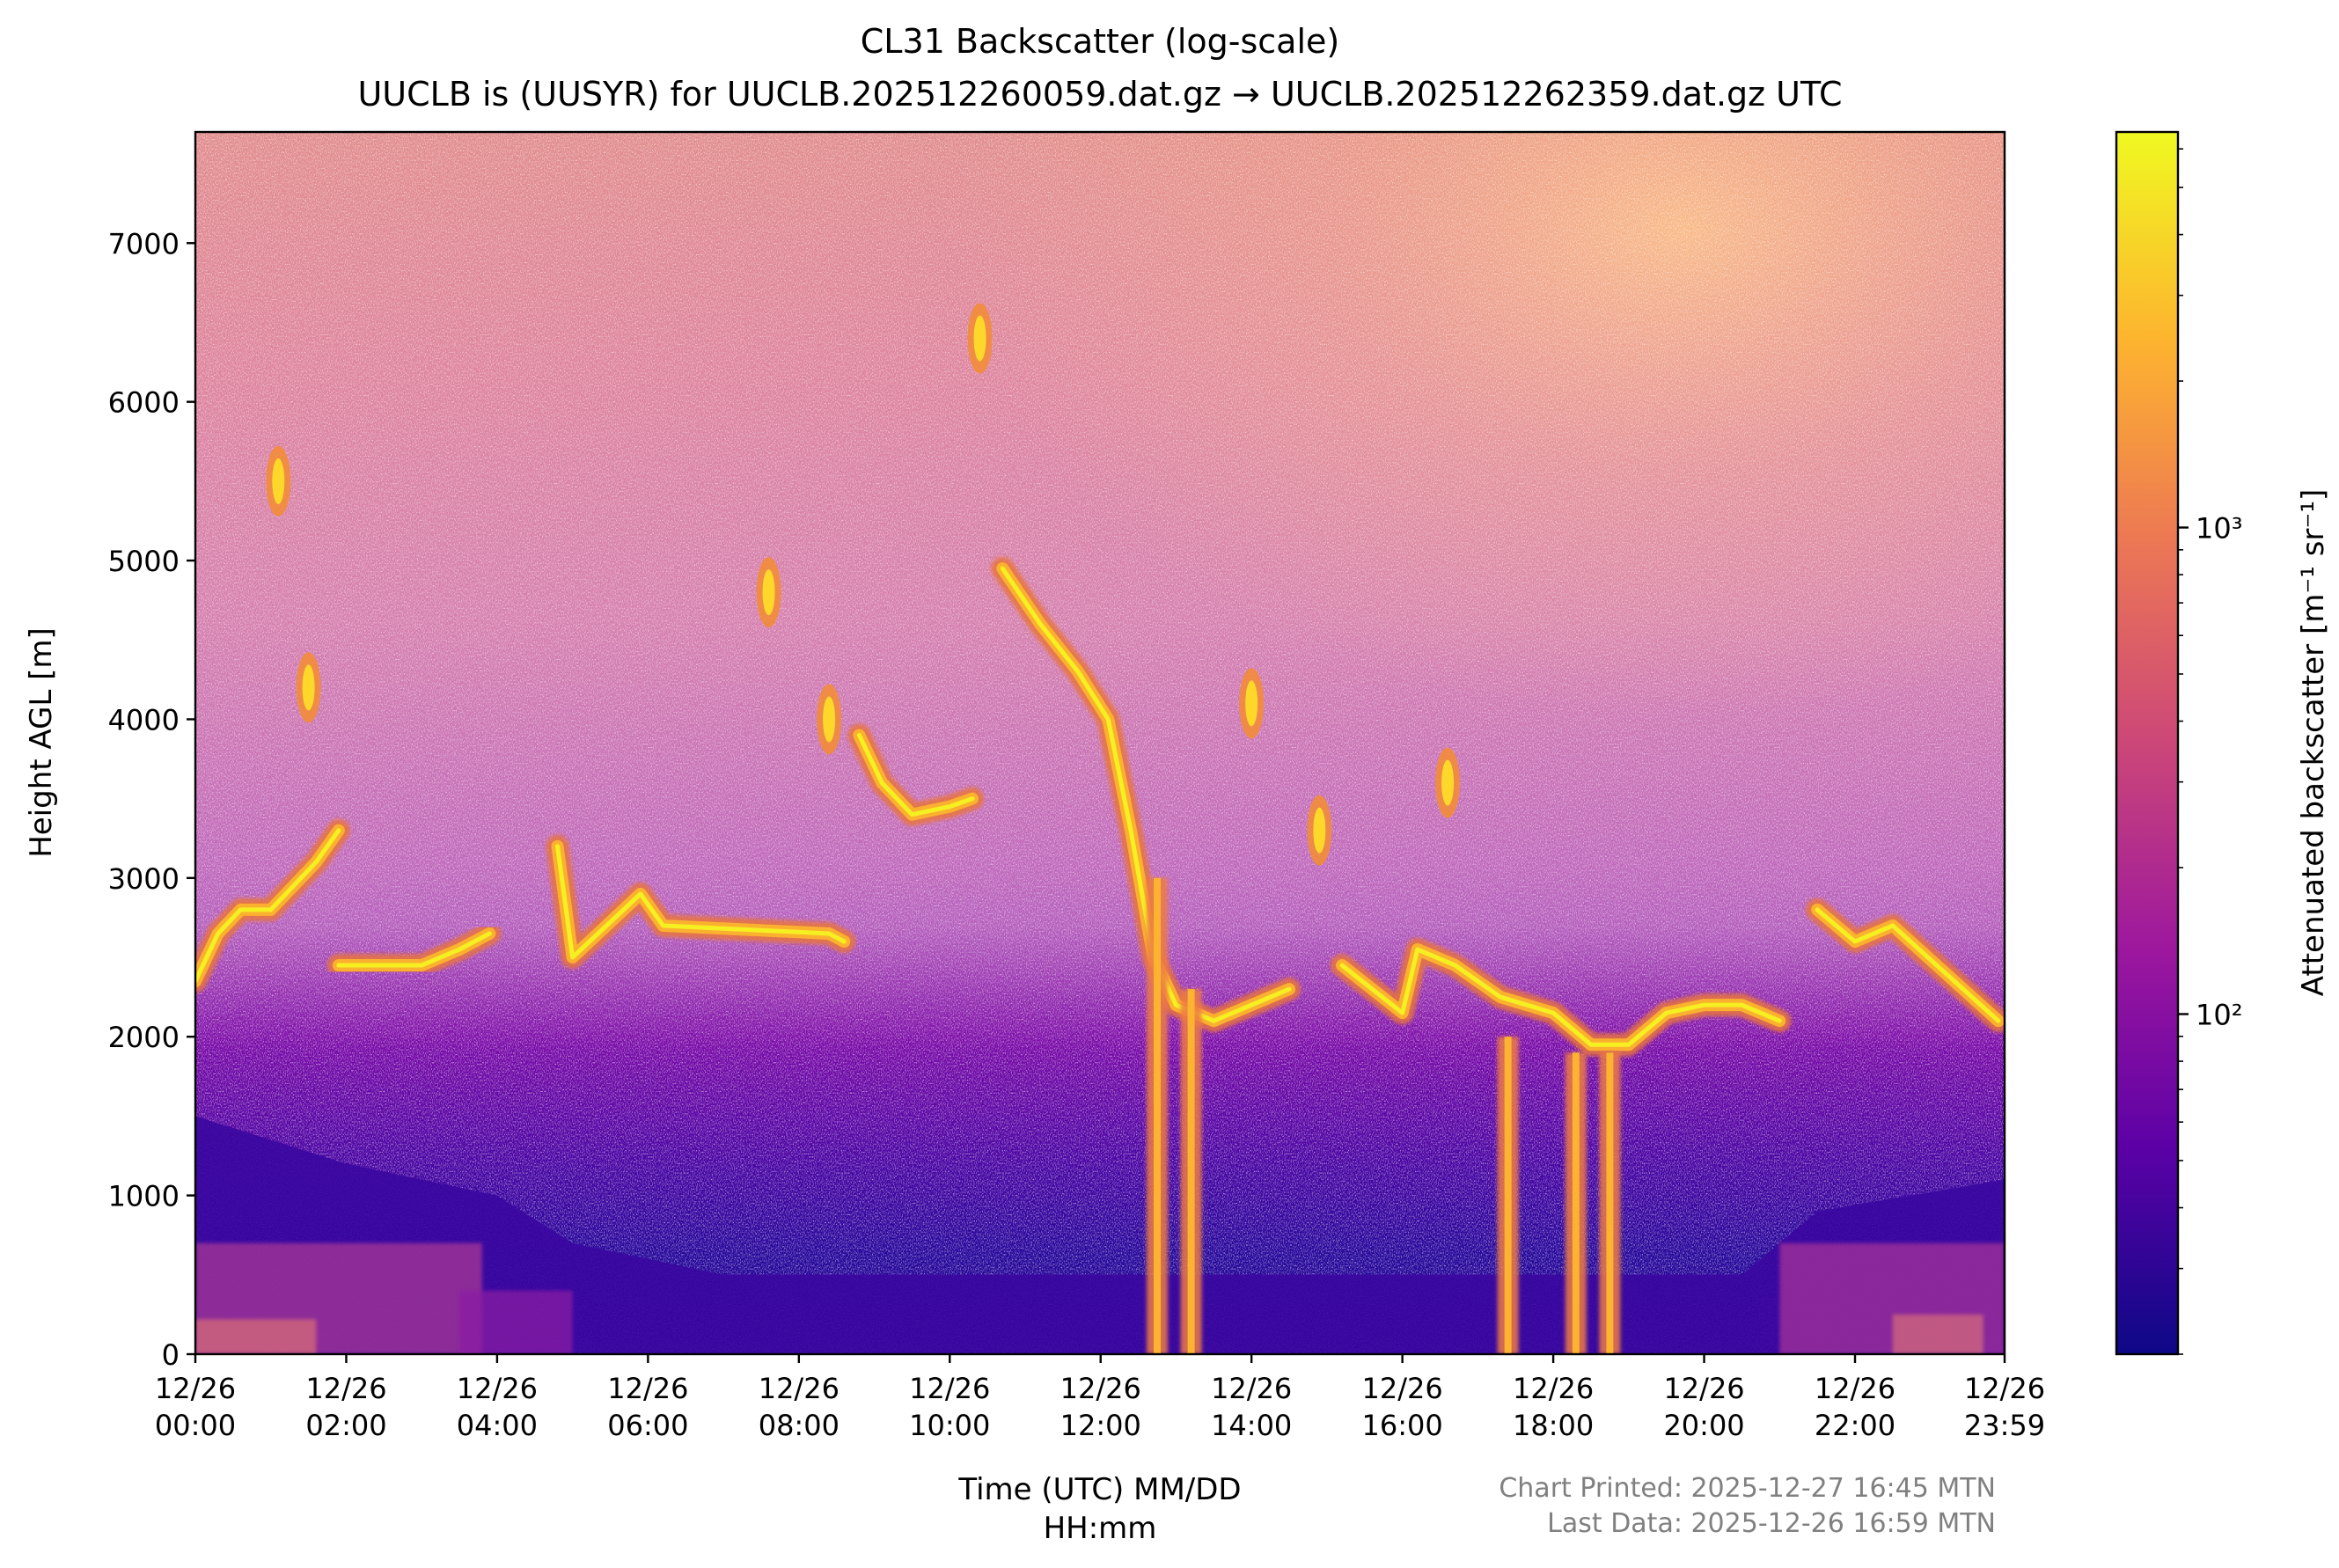 Image resolution: width=2339 pixels, height=1568 pixels. Describe the element at coordinates (799, 1425) in the screenshot. I see `x-tick-time: 08:00` at that location.